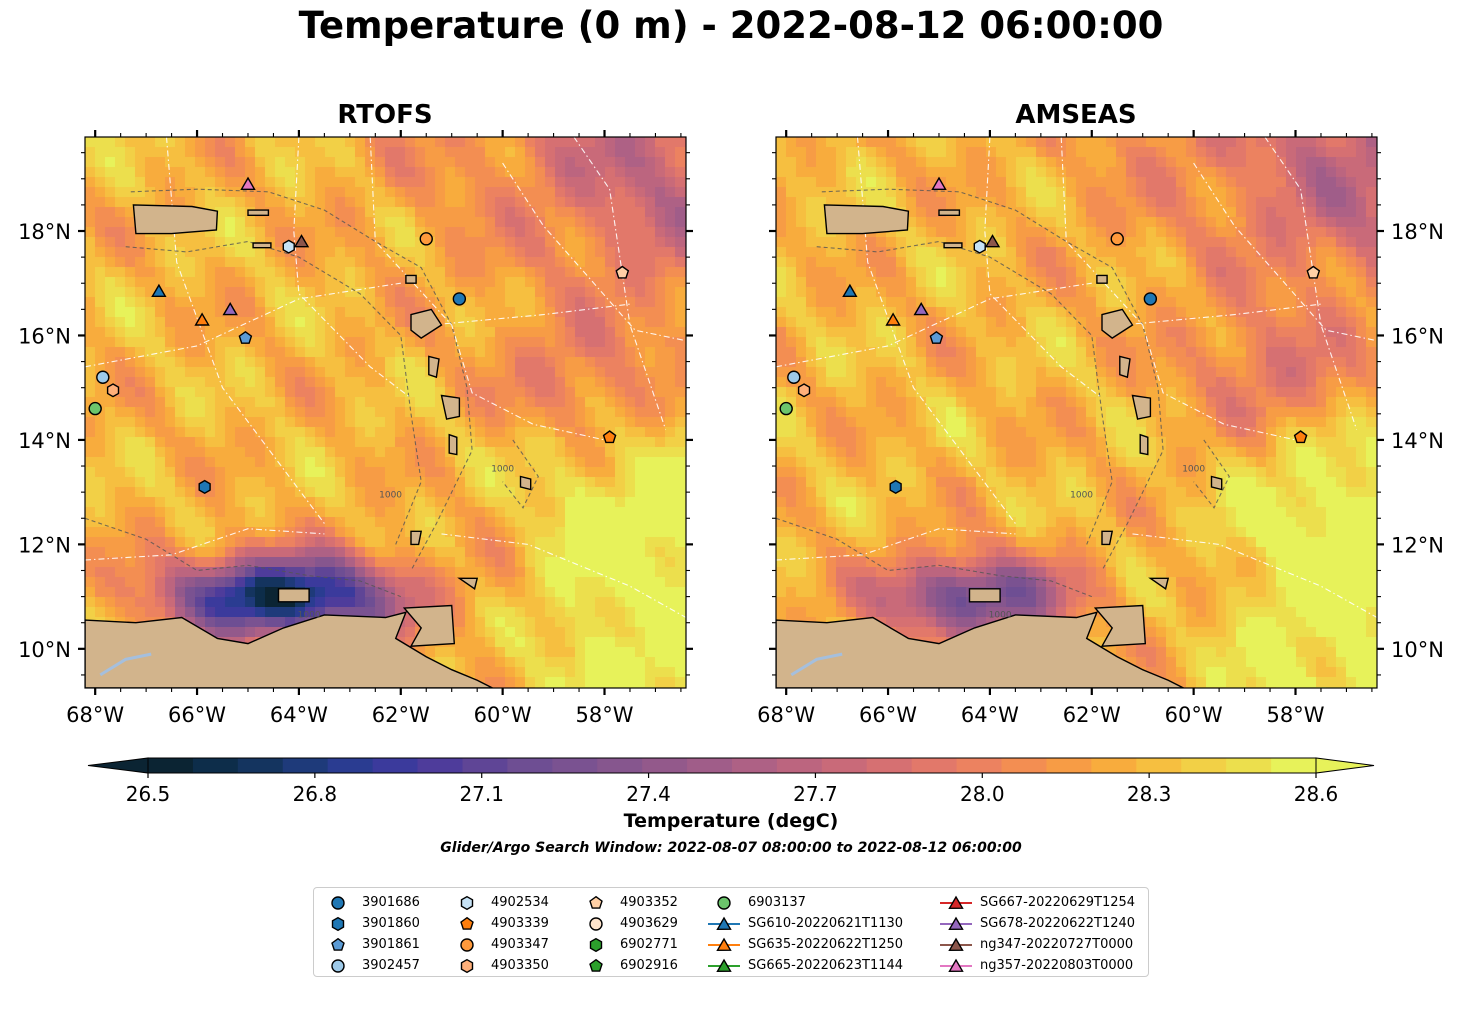 The height and width of the screenshot is (1014, 1462). Describe the element at coordinates (850, 290) in the screenshot. I see `marker-SG610-20220621T1130` at that location.